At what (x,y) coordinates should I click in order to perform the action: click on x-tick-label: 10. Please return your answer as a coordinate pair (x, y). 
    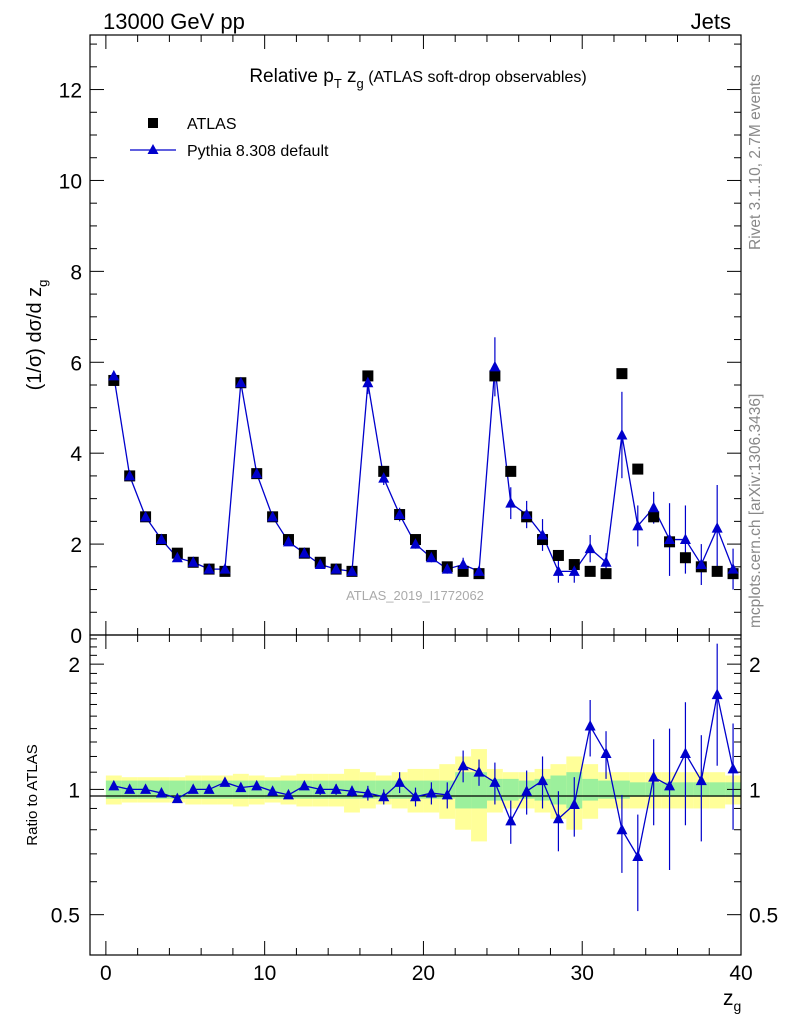
    Looking at the image, I should click on (264, 973).